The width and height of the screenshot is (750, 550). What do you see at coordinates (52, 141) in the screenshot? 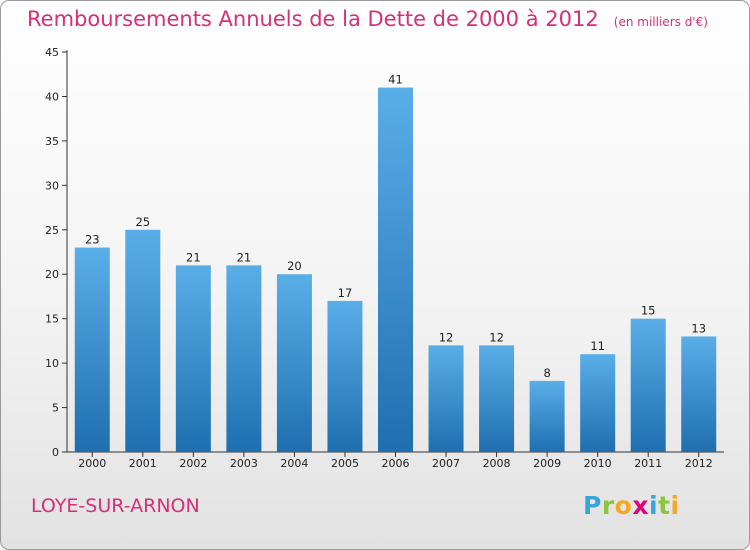
I see `y-tick-label: 35` at bounding box center [52, 141].